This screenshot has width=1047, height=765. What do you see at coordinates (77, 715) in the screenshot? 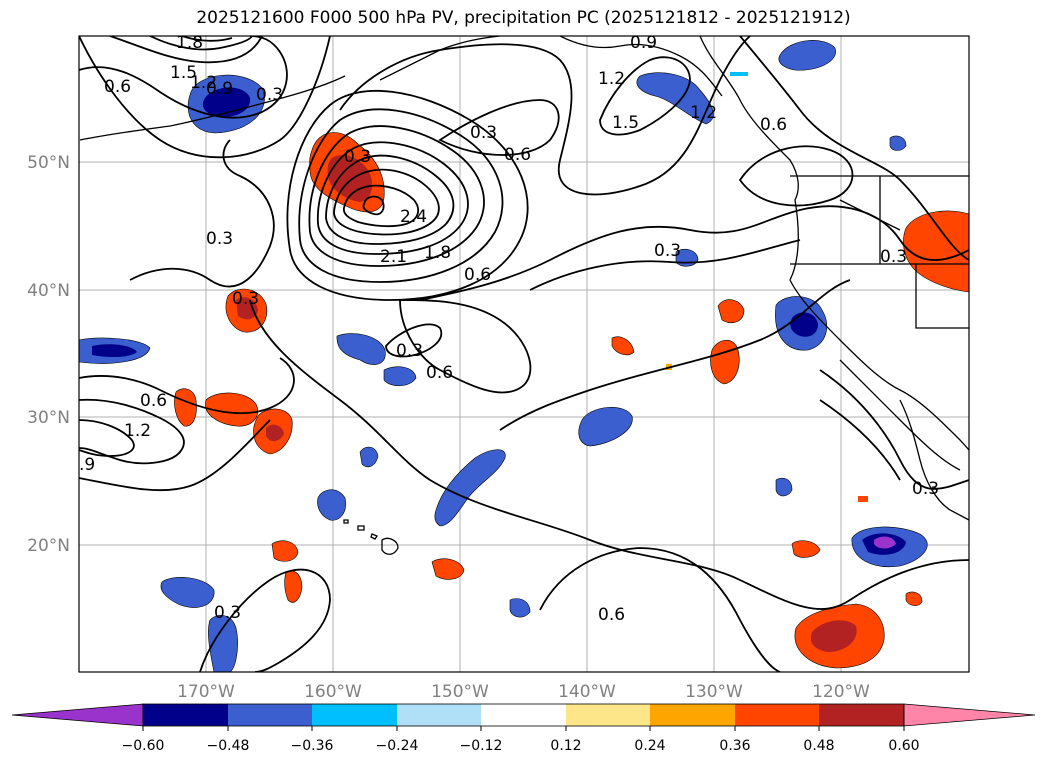
I see `colorbar-extend-left` at bounding box center [77, 715].